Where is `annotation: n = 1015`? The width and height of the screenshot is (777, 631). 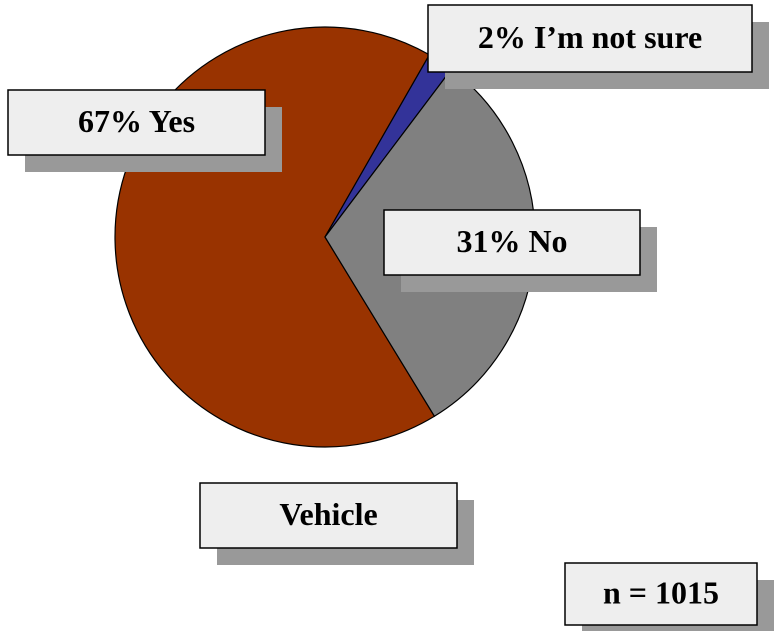 annotation: n = 1015 is located at coordinates (661, 592).